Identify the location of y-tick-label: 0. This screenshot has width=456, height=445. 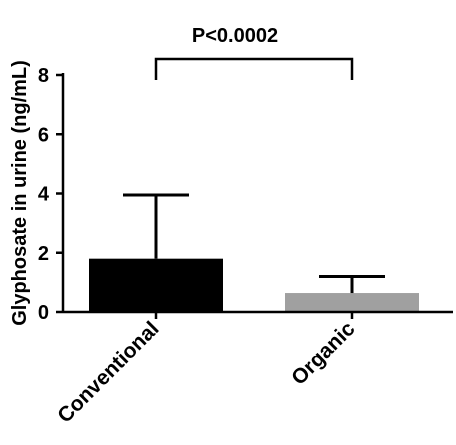
(43, 313).